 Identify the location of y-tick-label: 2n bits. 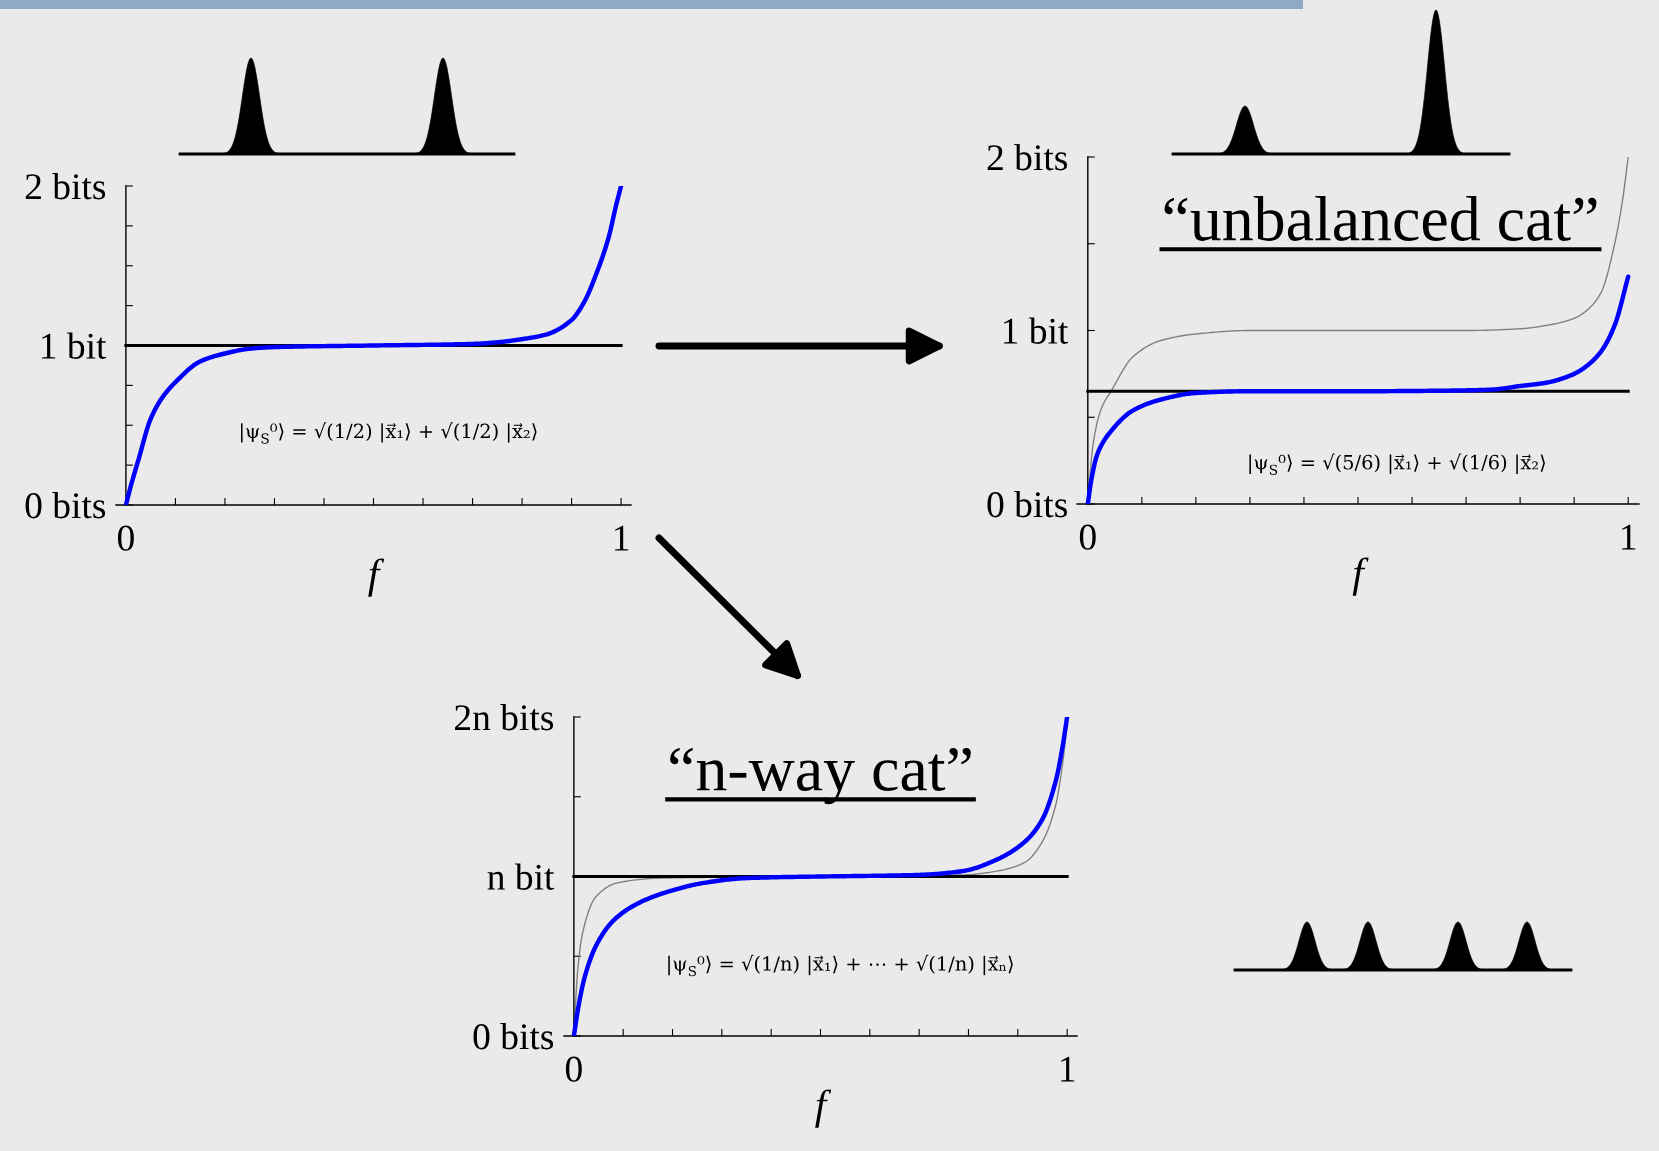
(504, 717).